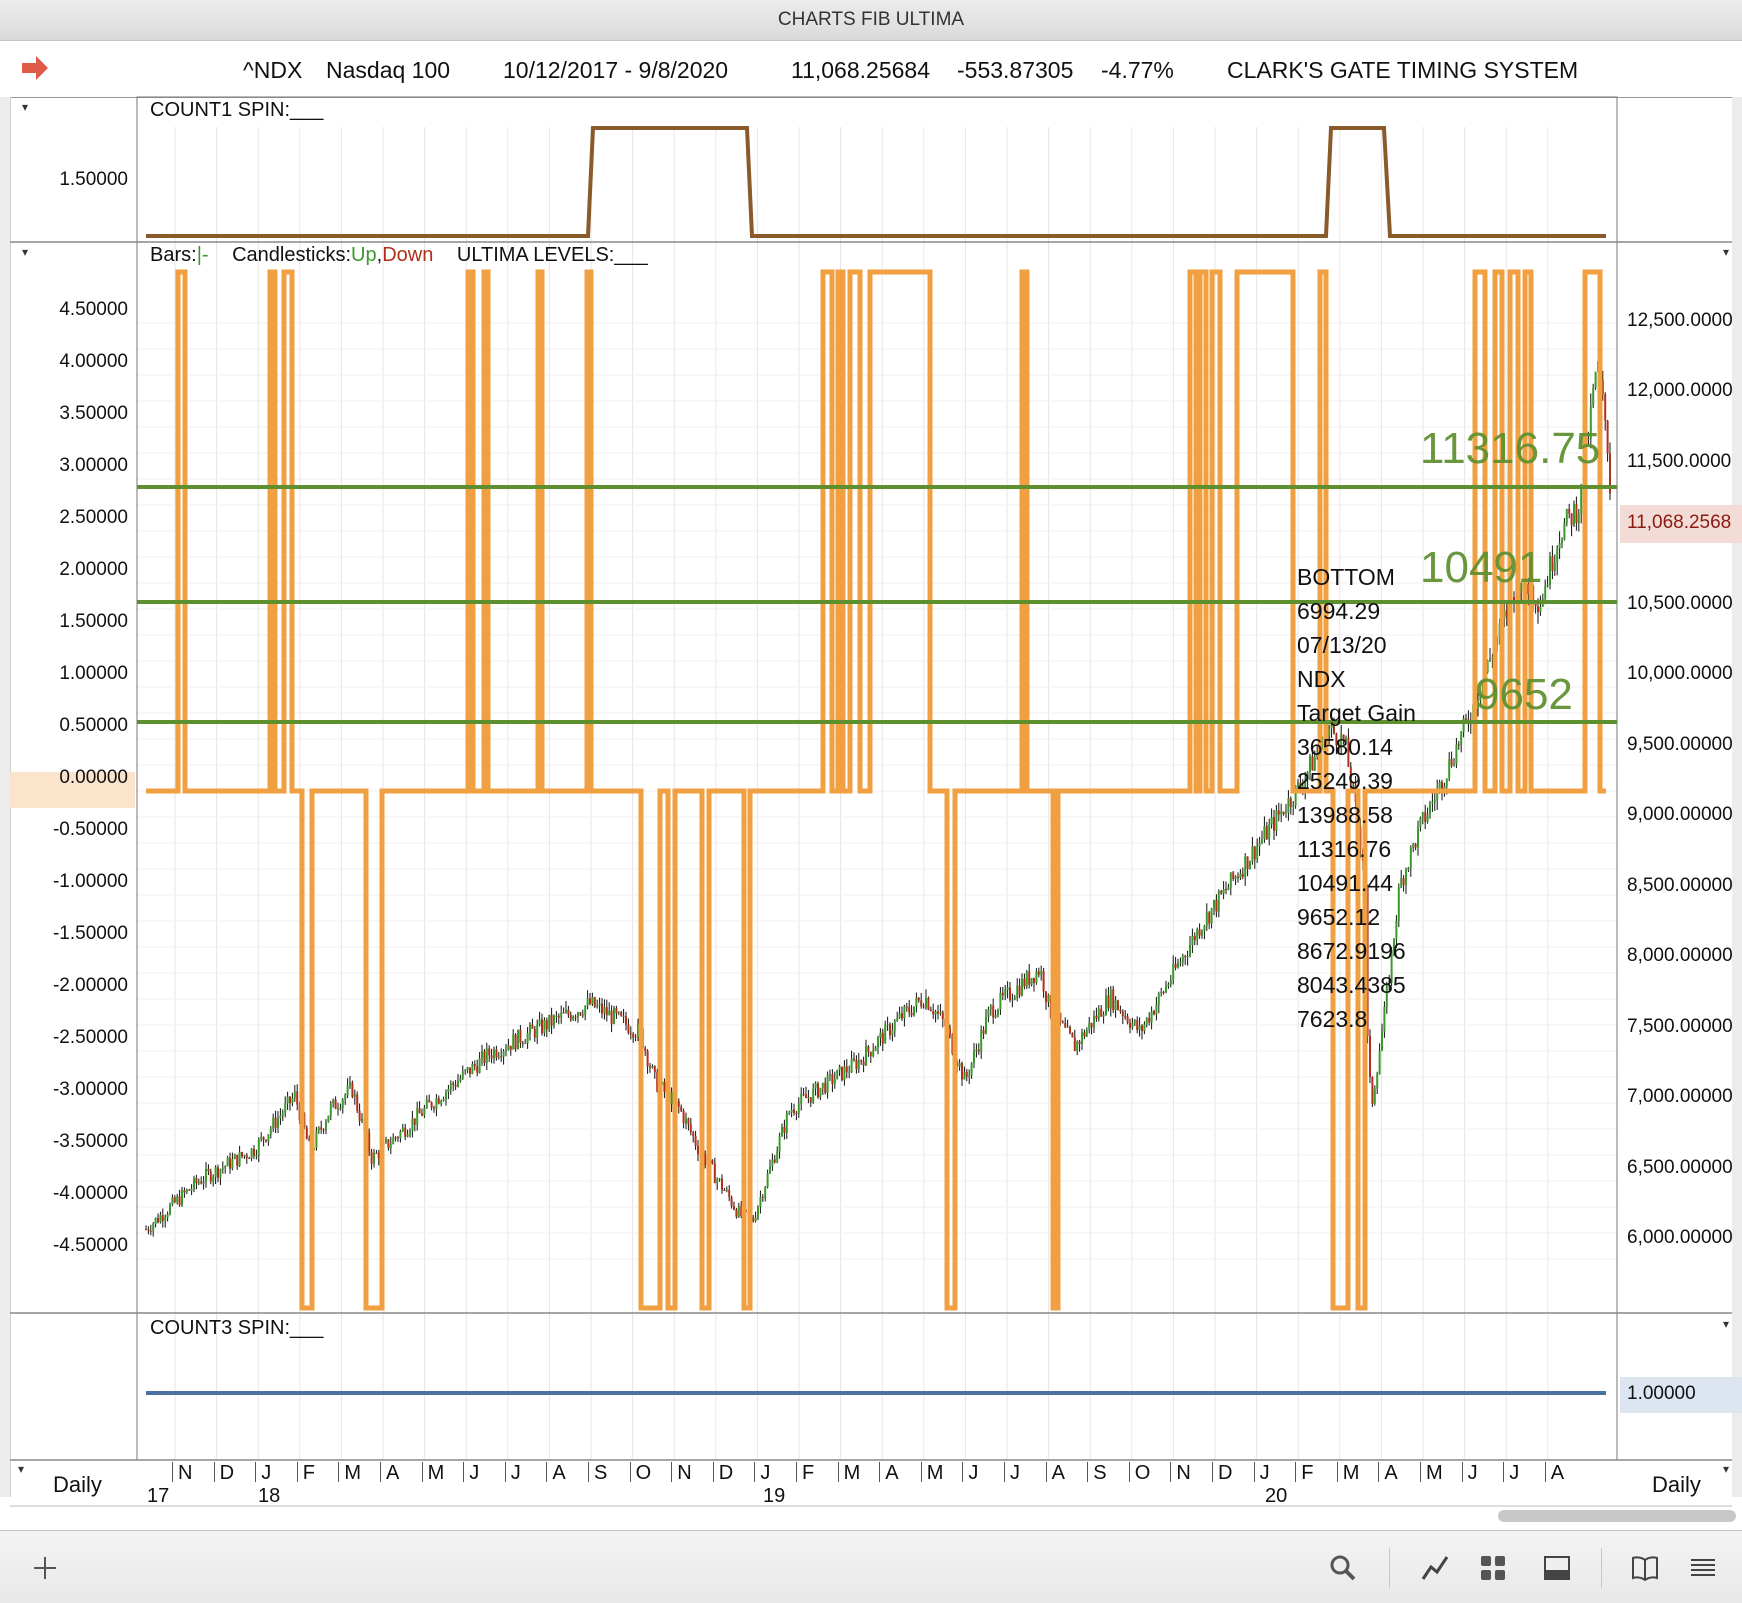 The image size is (1742, 1603). What do you see at coordinates (158, 1496) in the screenshot?
I see `year-label: 17` at bounding box center [158, 1496].